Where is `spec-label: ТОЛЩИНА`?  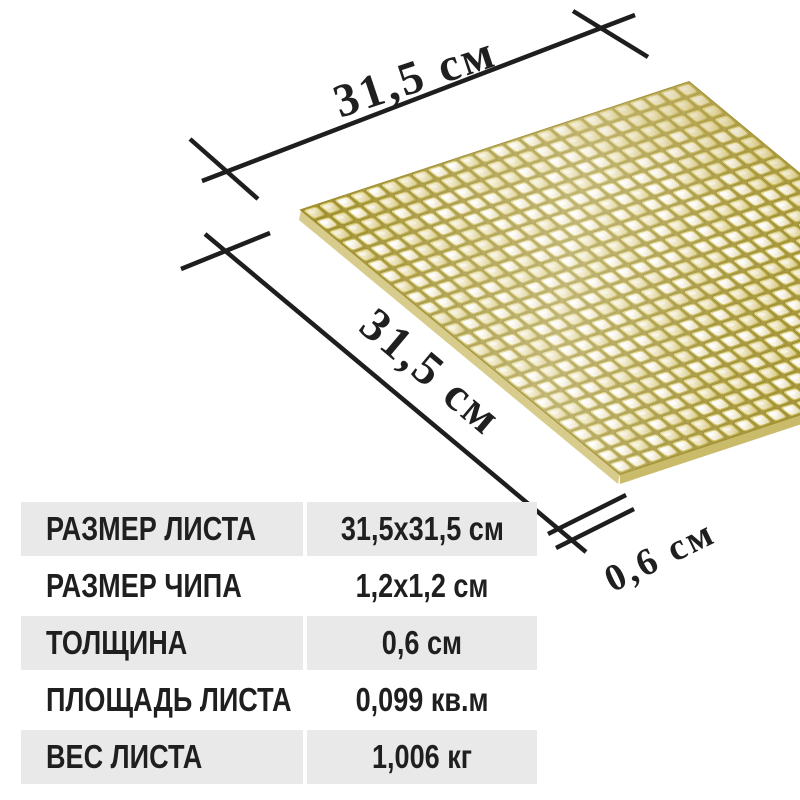
spec-label: ТОЛЩИНА is located at coordinates (117, 642).